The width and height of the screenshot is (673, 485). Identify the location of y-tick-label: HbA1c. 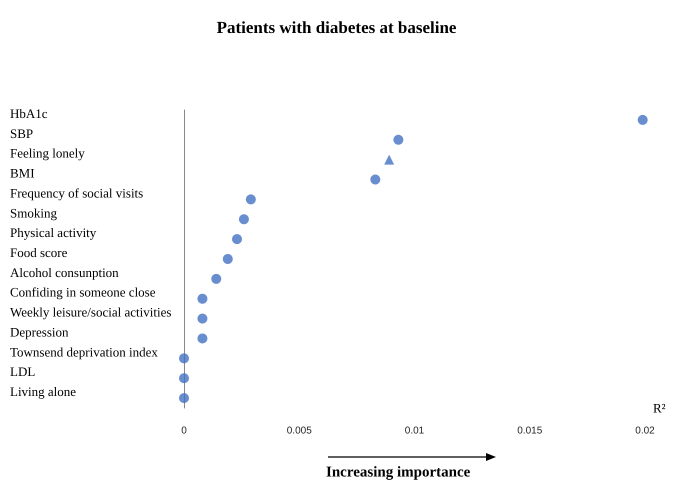
(29, 113).